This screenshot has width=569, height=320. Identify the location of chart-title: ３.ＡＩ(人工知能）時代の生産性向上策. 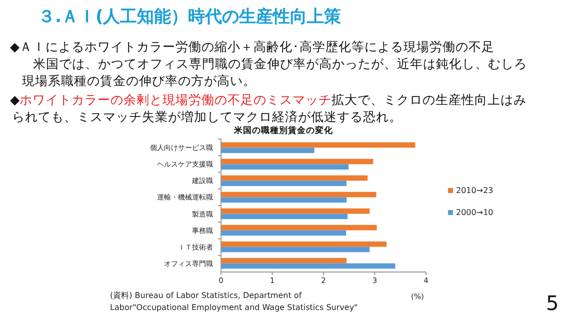
(190, 17).